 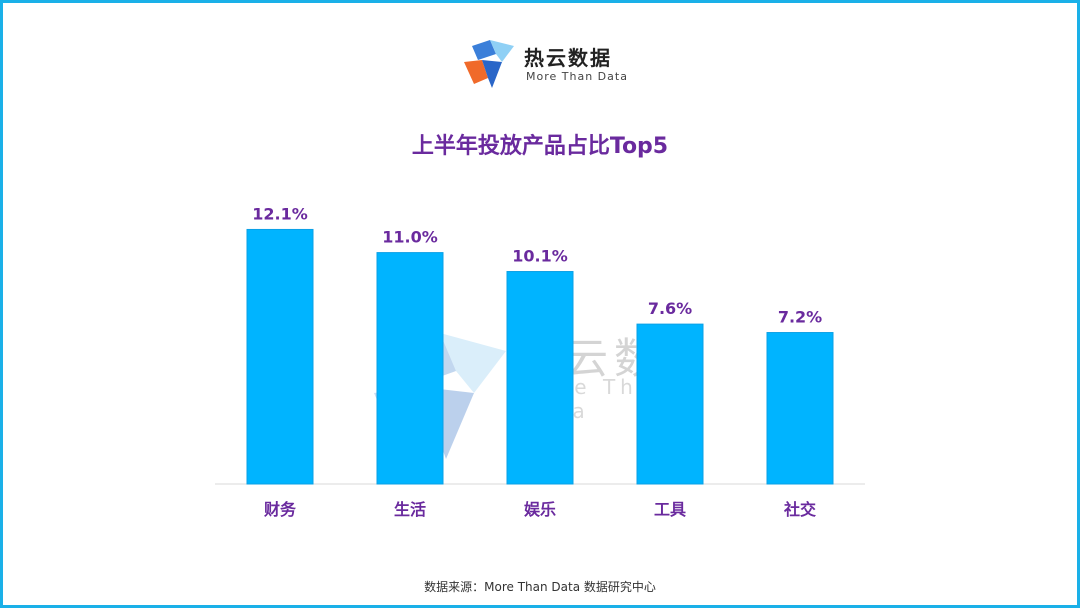 What do you see at coordinates (540, 256) in the screenshot?
I see `bar-value-label-2: 10.1%` at bounding box center [540, 256].